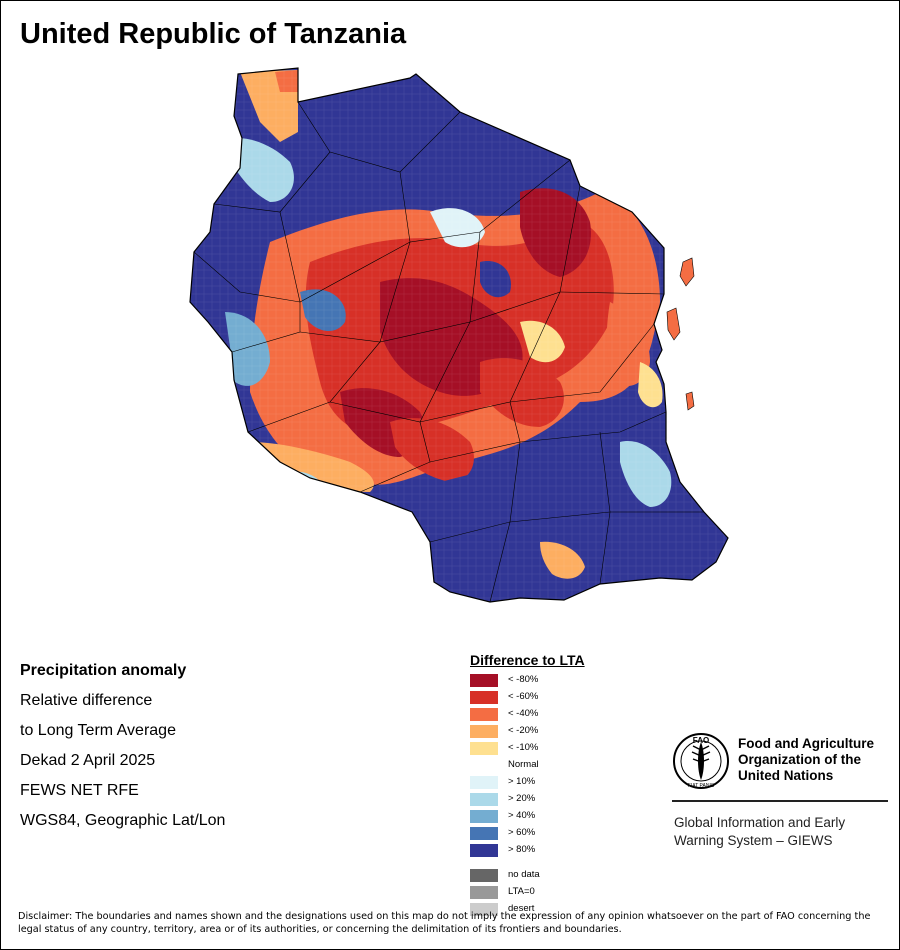 This screenshot has height=950, width=900. Describe the element at coordinates (522, 815) in the screenshot. I see `legend-label: > 40%` at that location.